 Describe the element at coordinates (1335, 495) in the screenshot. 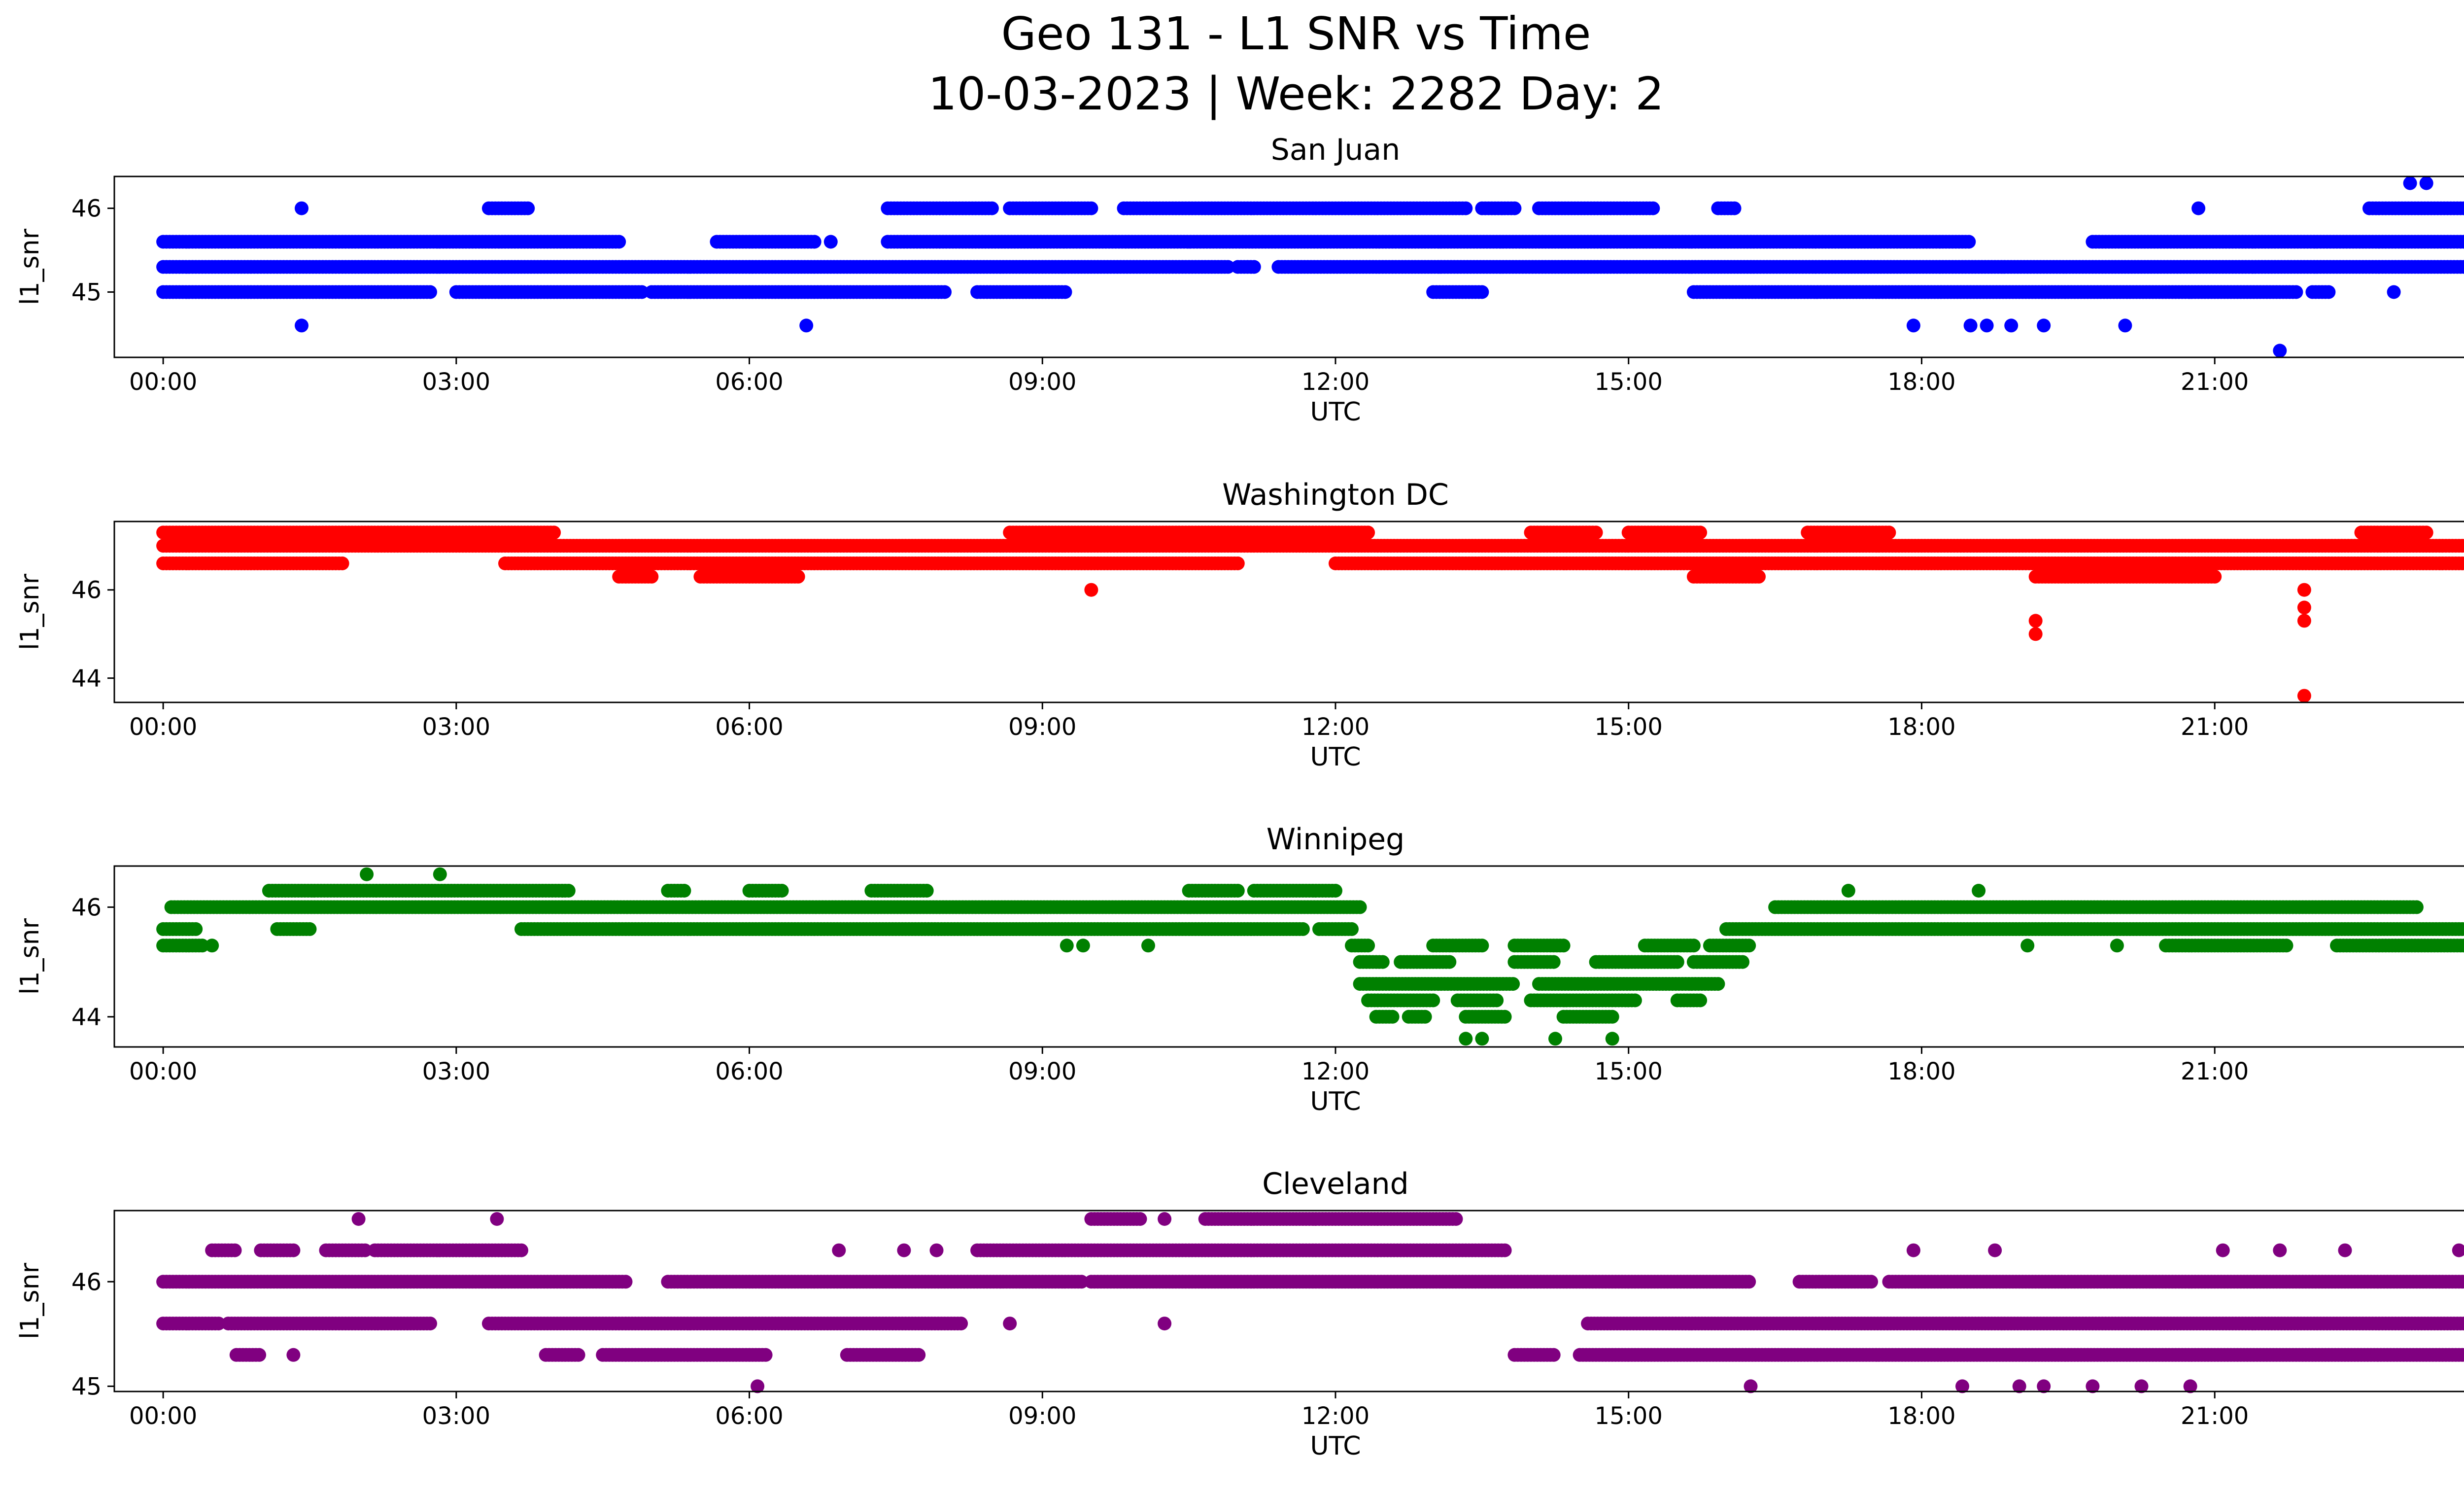

I see `subplot-title: Washington DC` at that location.